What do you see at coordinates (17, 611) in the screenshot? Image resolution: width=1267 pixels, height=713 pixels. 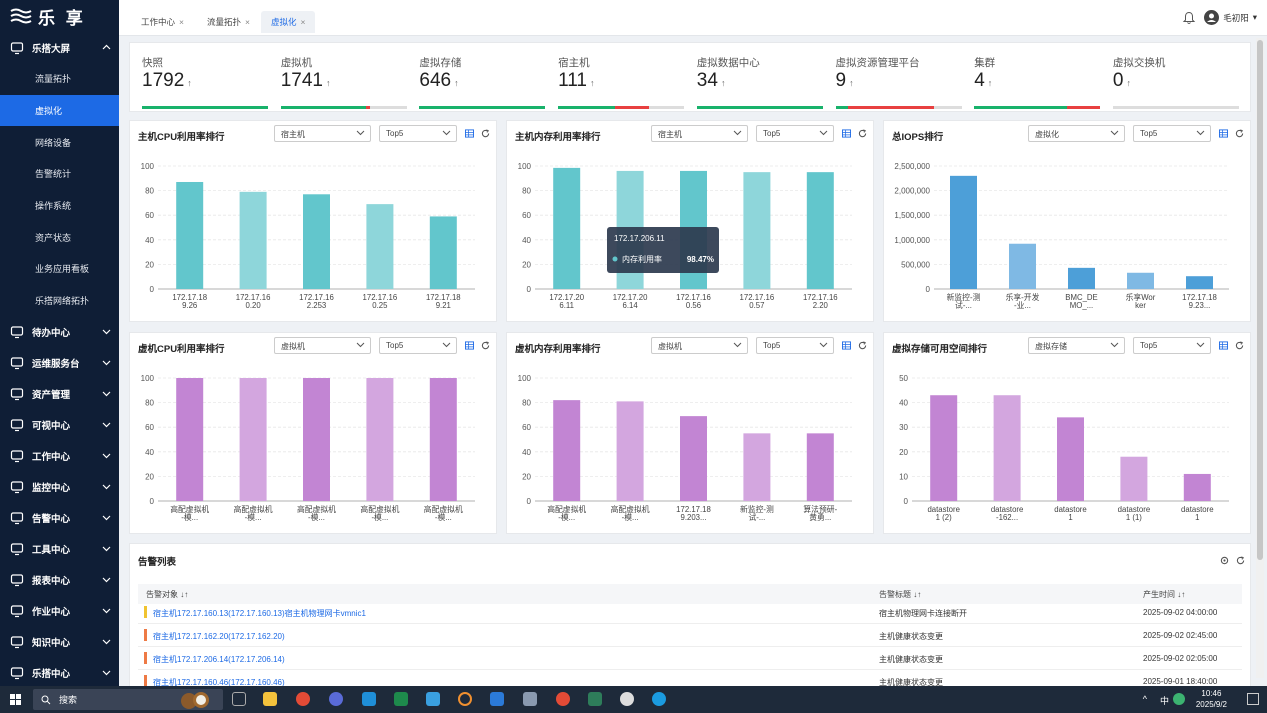 I see `job-icon` at bounding box center [17, 611].